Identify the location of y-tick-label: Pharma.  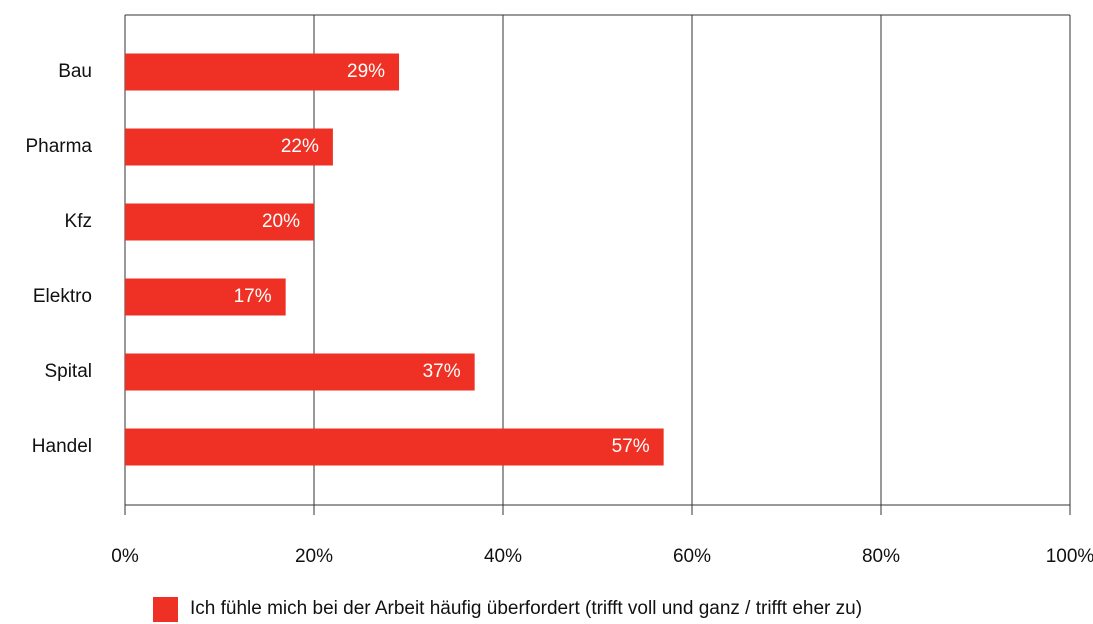
(58, 146).